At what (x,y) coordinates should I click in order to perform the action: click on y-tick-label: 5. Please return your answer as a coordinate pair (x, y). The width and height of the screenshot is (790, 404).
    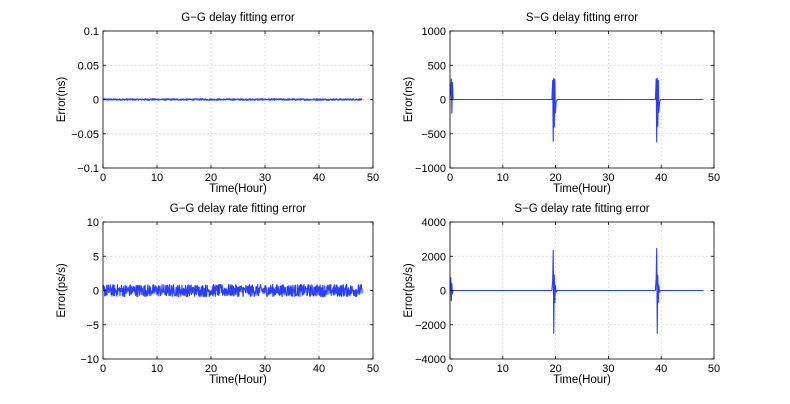
    Looking at the image, I should click on (96, 257).